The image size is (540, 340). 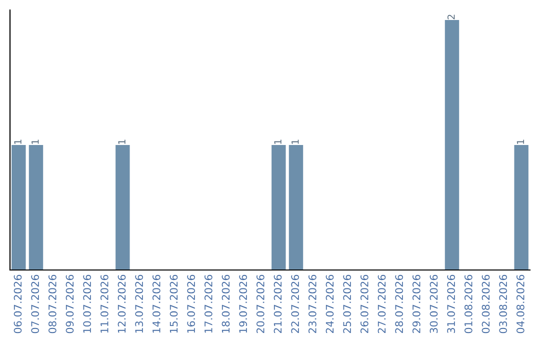 I want to click on x-tick-label: 08.07.2026, so click(x=52, y=304).